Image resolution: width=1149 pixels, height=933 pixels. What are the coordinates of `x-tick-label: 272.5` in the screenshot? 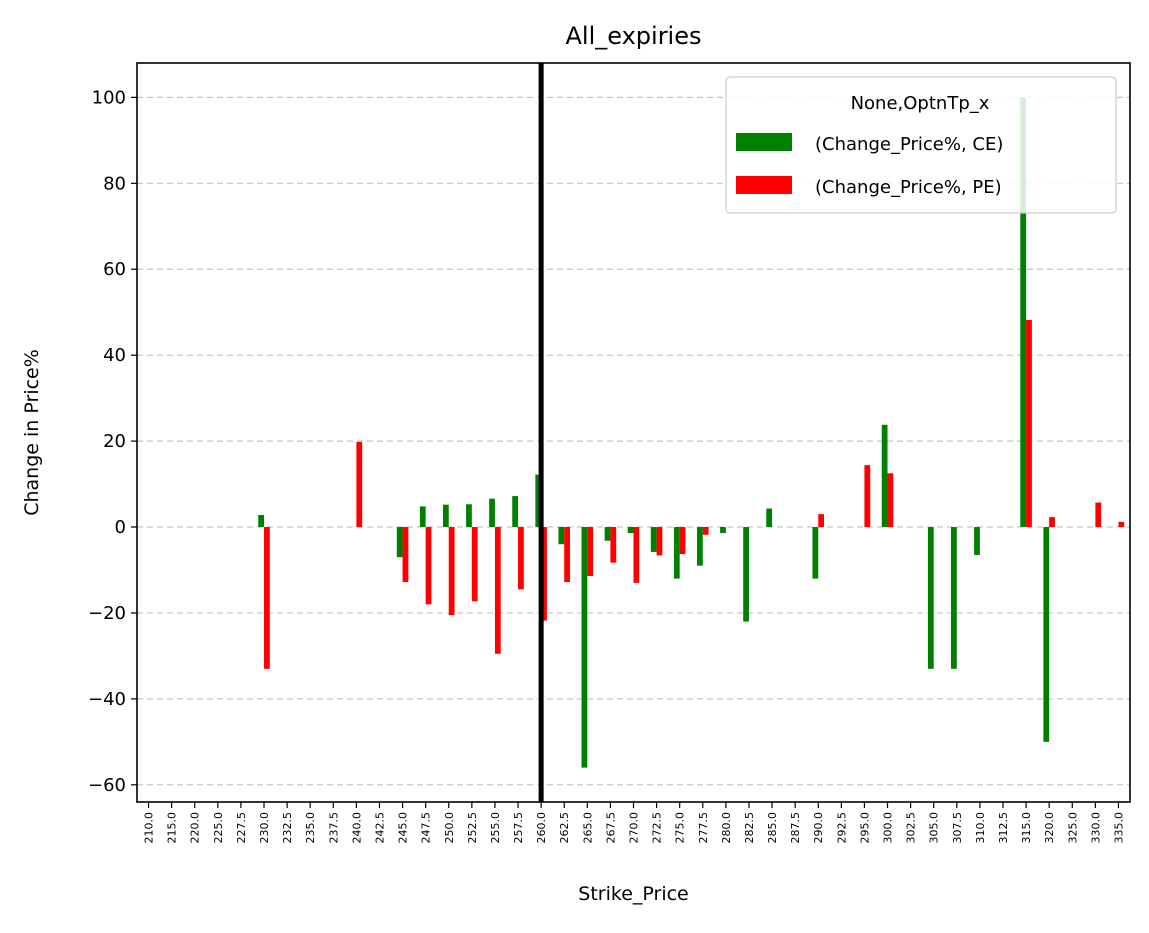 It's located at (657, 828).